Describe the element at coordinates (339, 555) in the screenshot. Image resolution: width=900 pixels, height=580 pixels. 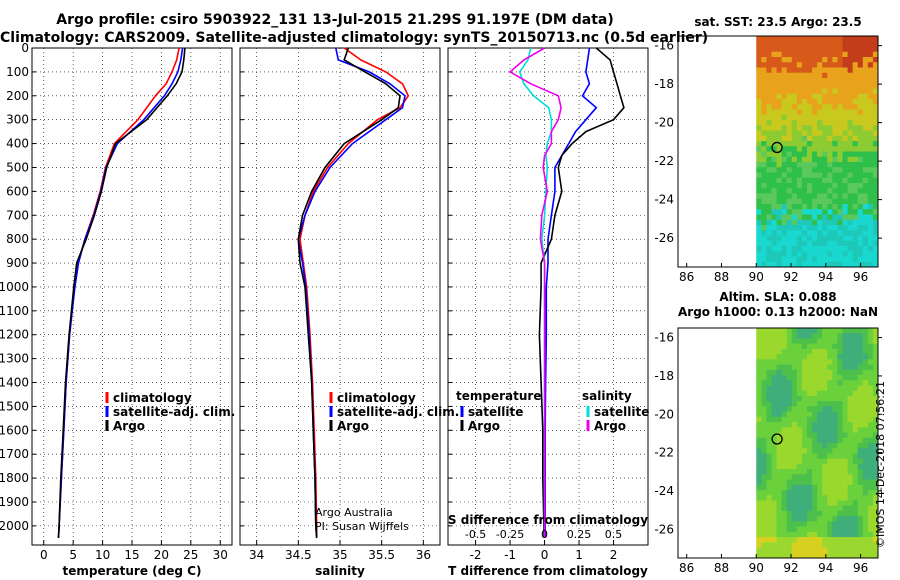
I see `x-tick-label: 35` at that location.